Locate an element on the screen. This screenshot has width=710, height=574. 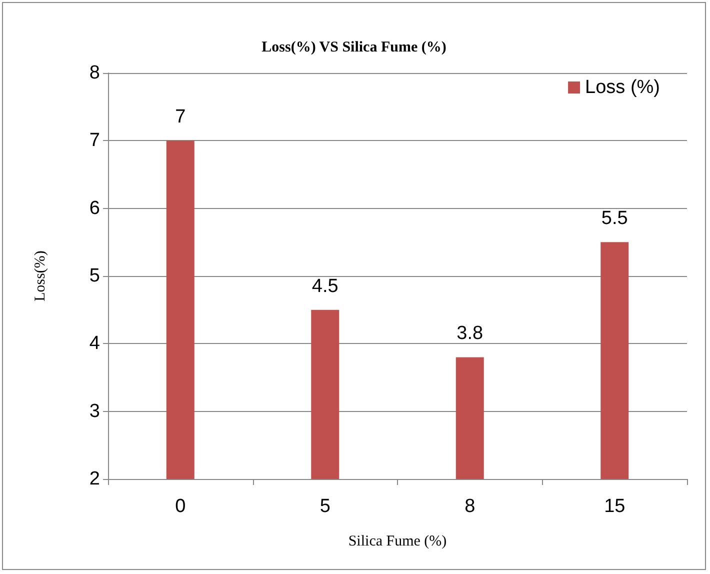
y-tick-label: 7 is located at coordinates (94, 141).